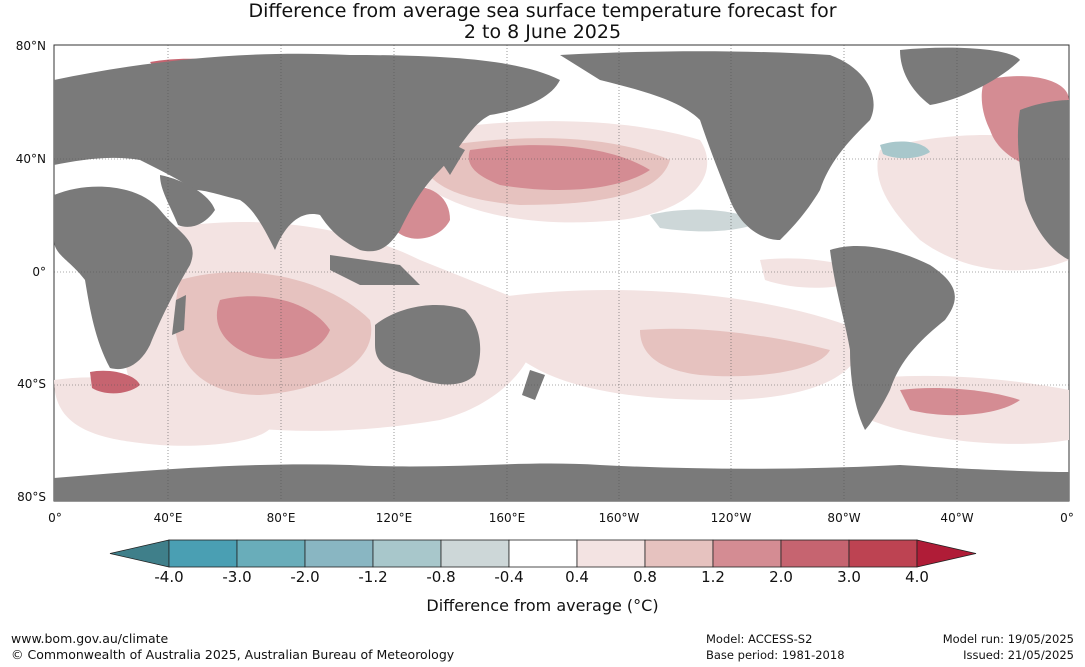  Describe the element at coordinates (237, 577) in the screenshot. I see `colorbar-tick-label: -3.0` at that location.